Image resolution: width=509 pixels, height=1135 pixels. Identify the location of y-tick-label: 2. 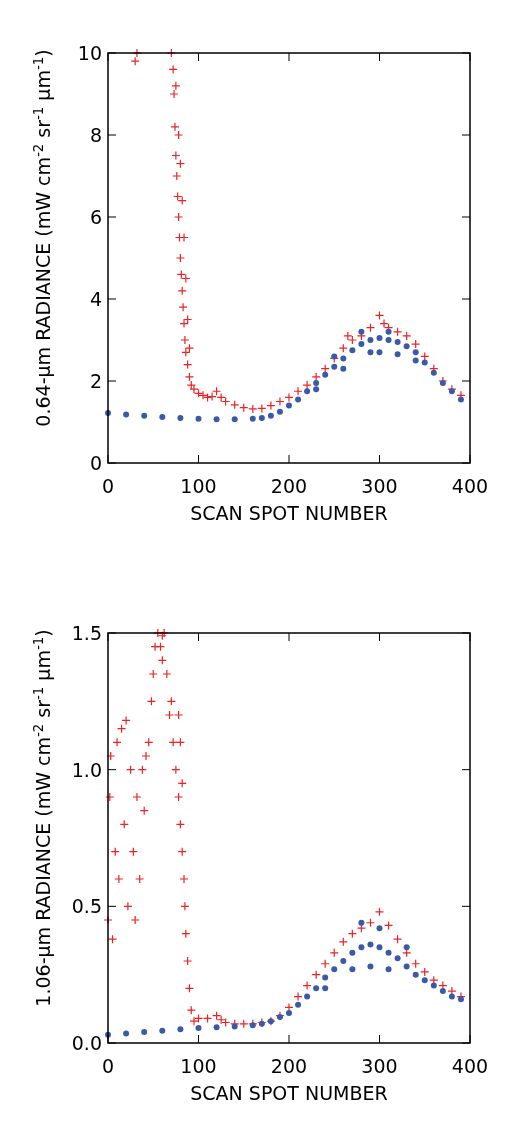
(95, 381).